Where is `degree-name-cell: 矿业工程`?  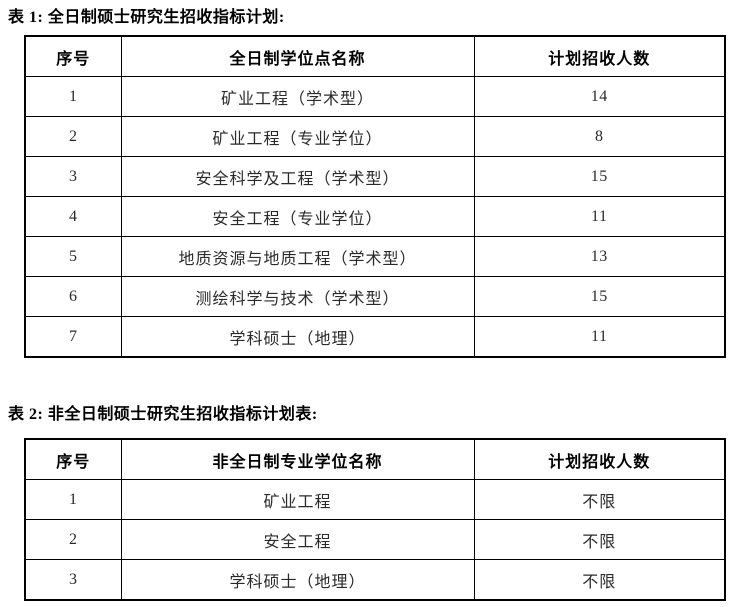
degree-name-cell: 矿业工程 is located at coordinates (297, 499).